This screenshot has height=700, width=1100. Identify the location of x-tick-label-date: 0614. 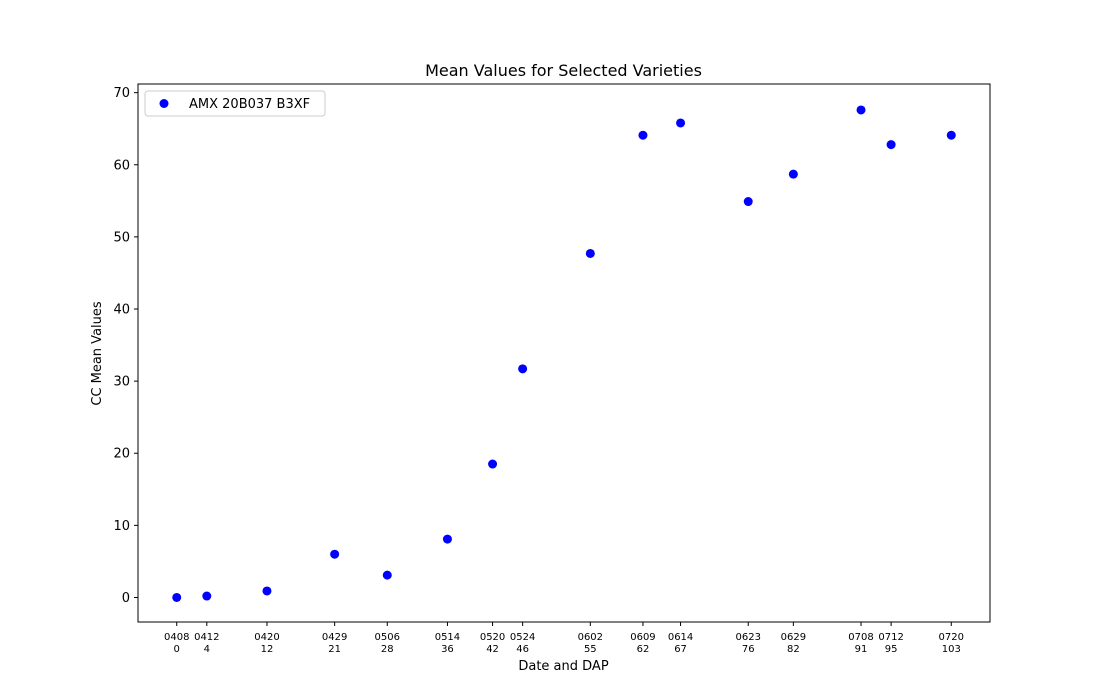
(680, 637).